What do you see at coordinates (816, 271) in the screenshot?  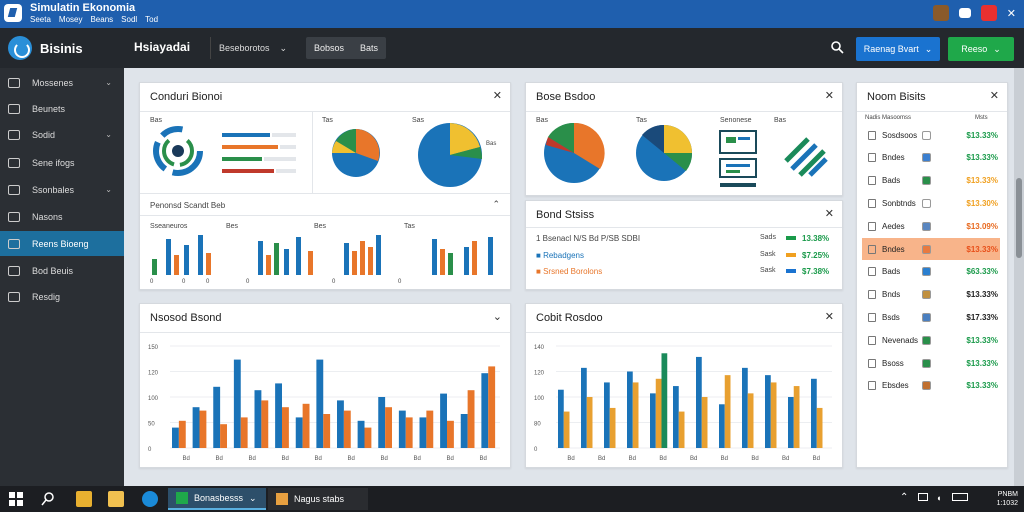 I see `stats-value: $7.38%` at bounding box center [816, 271].